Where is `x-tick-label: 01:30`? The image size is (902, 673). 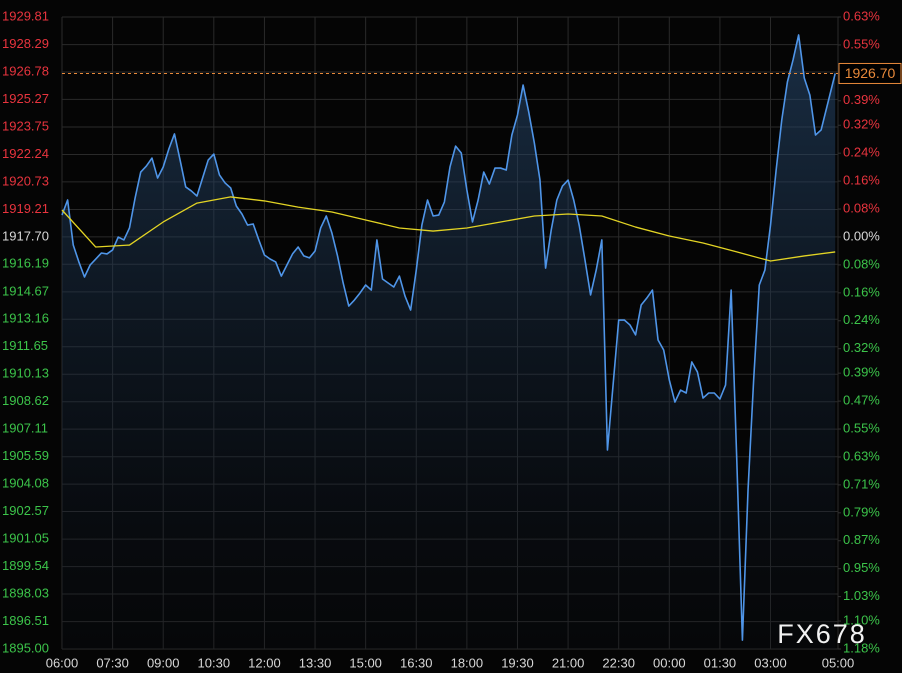
x-tick-label: 01:30 is located at coordinates (720, 662).